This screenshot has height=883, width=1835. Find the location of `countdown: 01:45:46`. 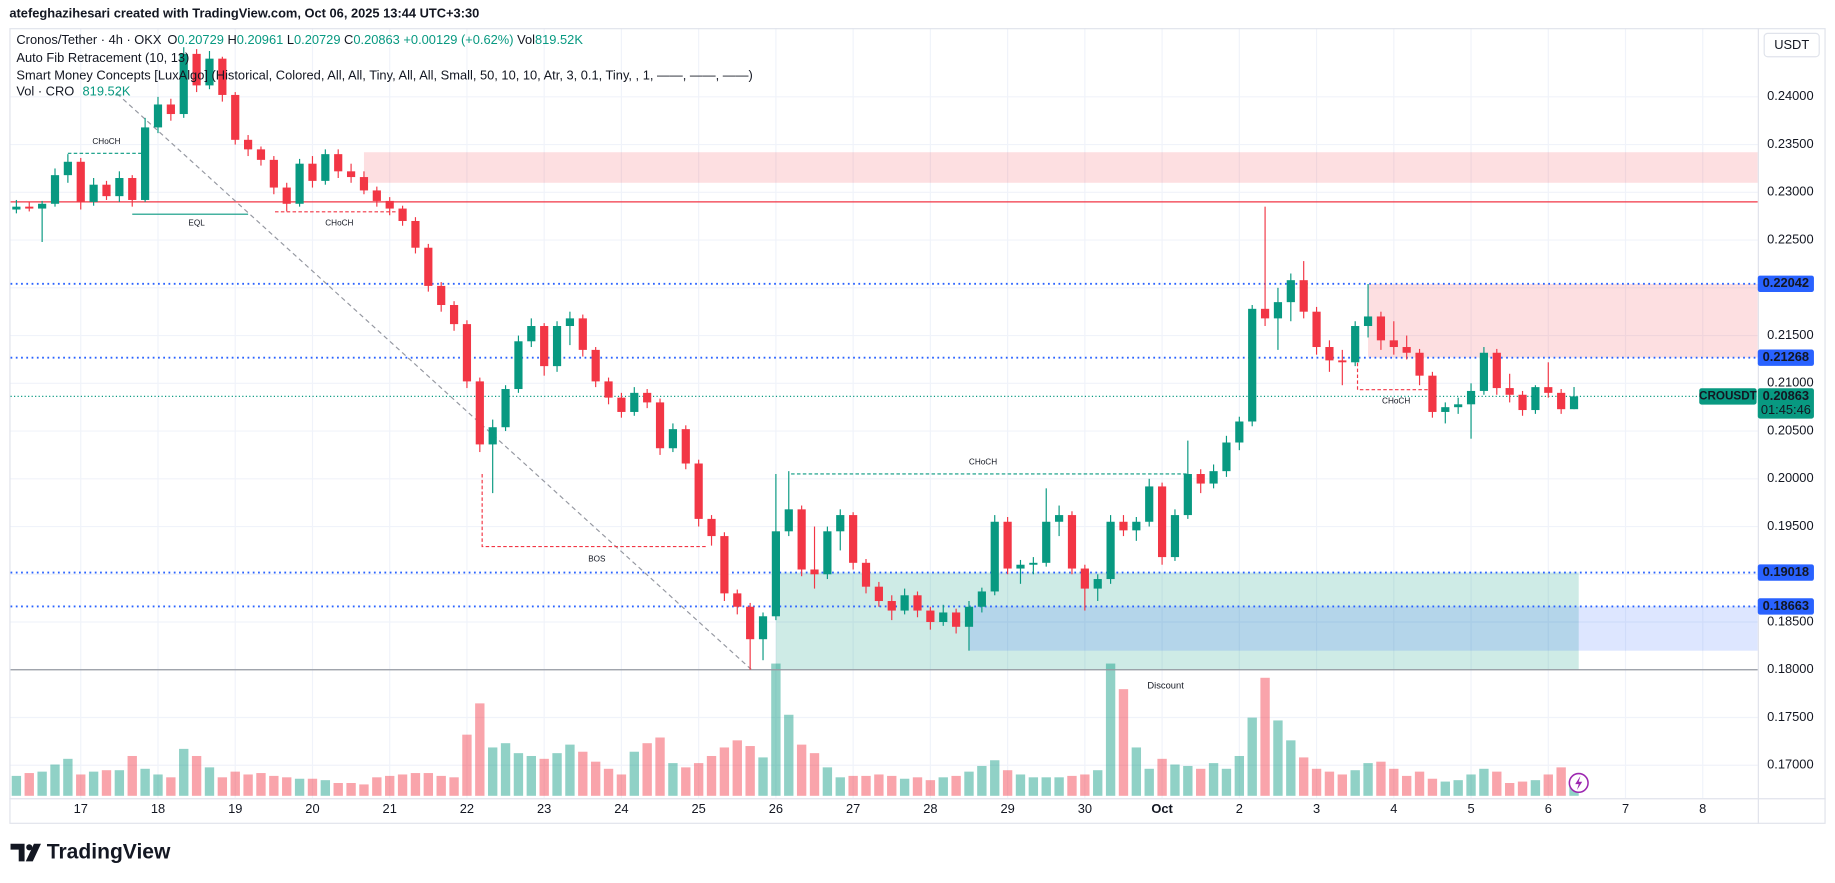

countdown: 01:45:46 is located at coordinates (1786, 409).